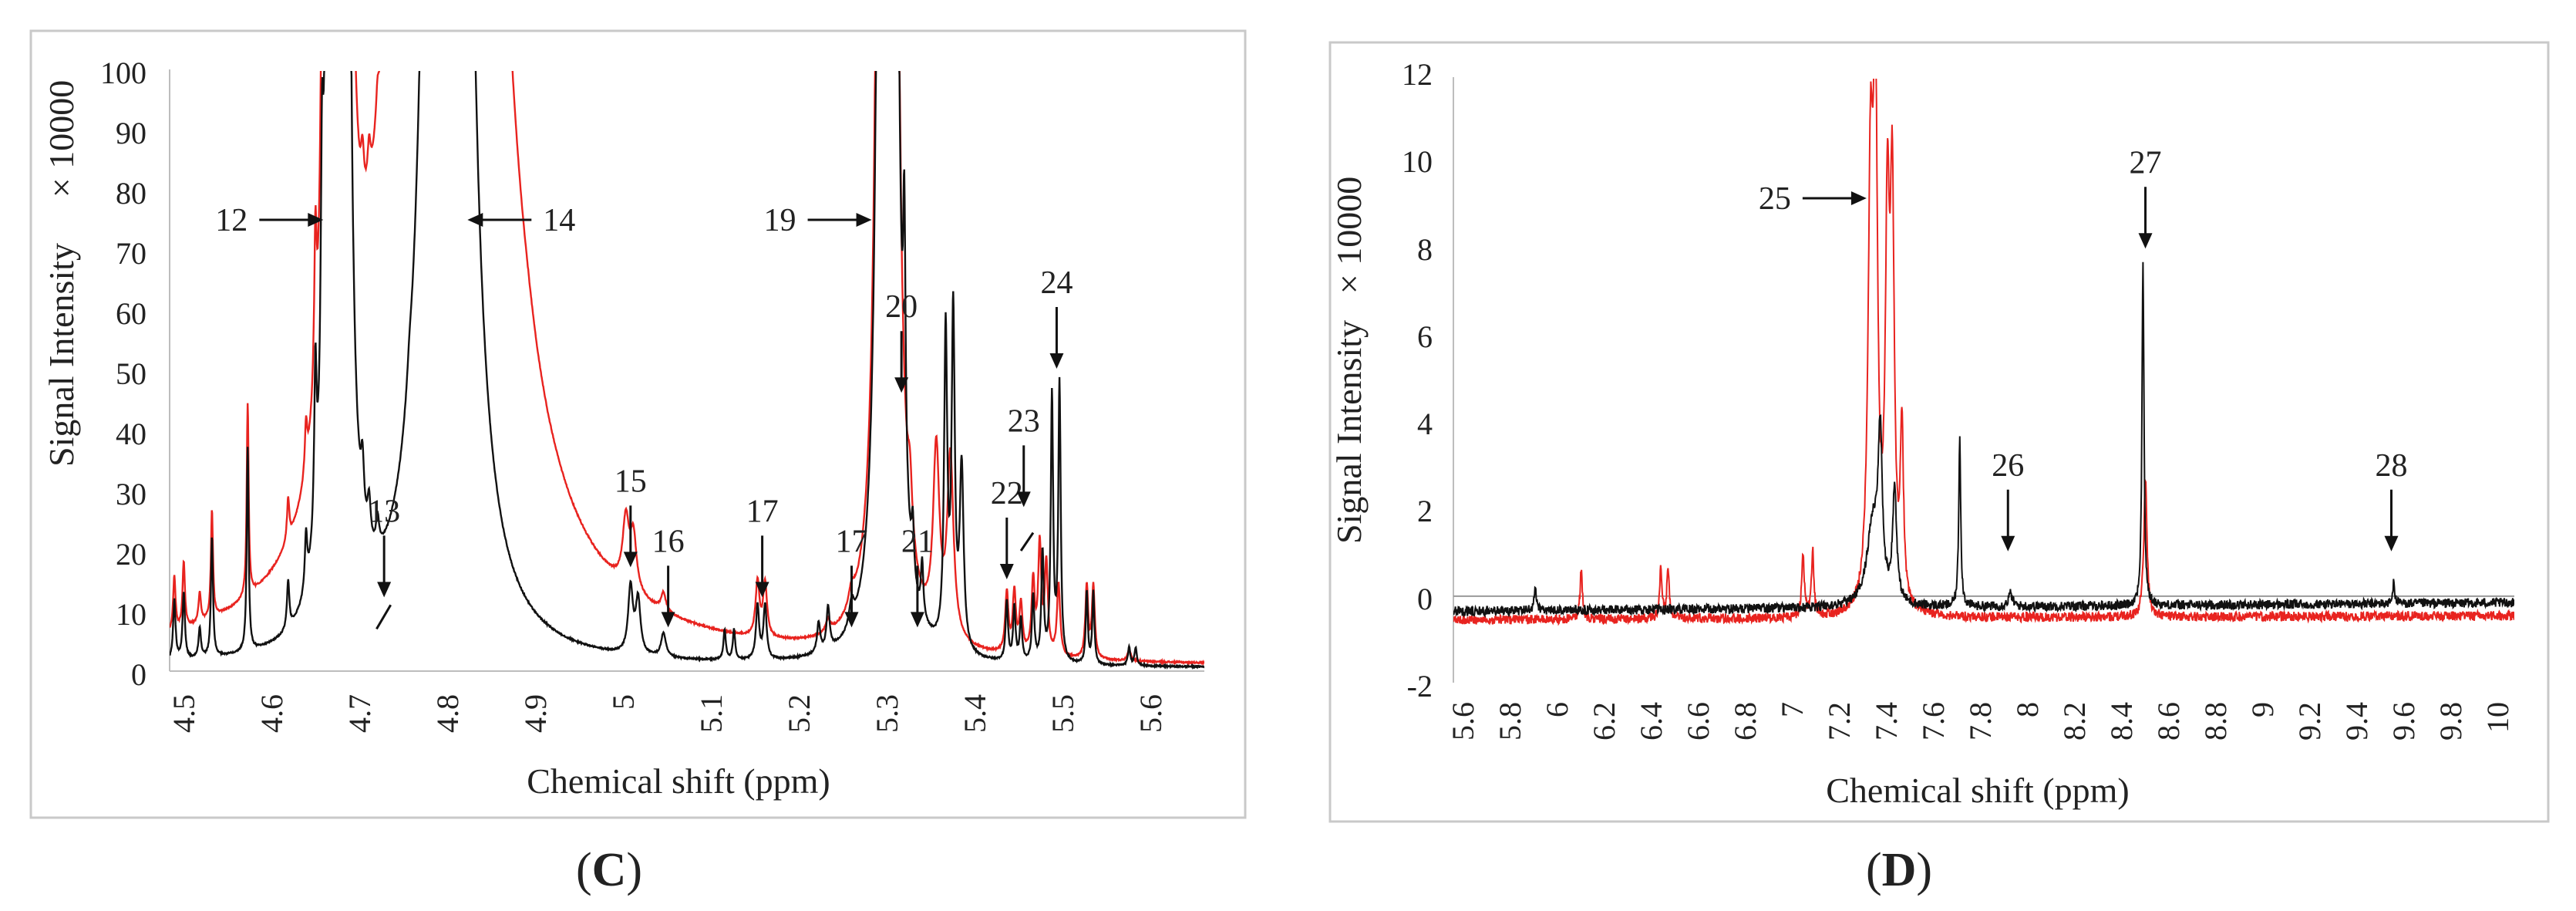  I want to click on annotation-label: 28, so click(2392, 466).